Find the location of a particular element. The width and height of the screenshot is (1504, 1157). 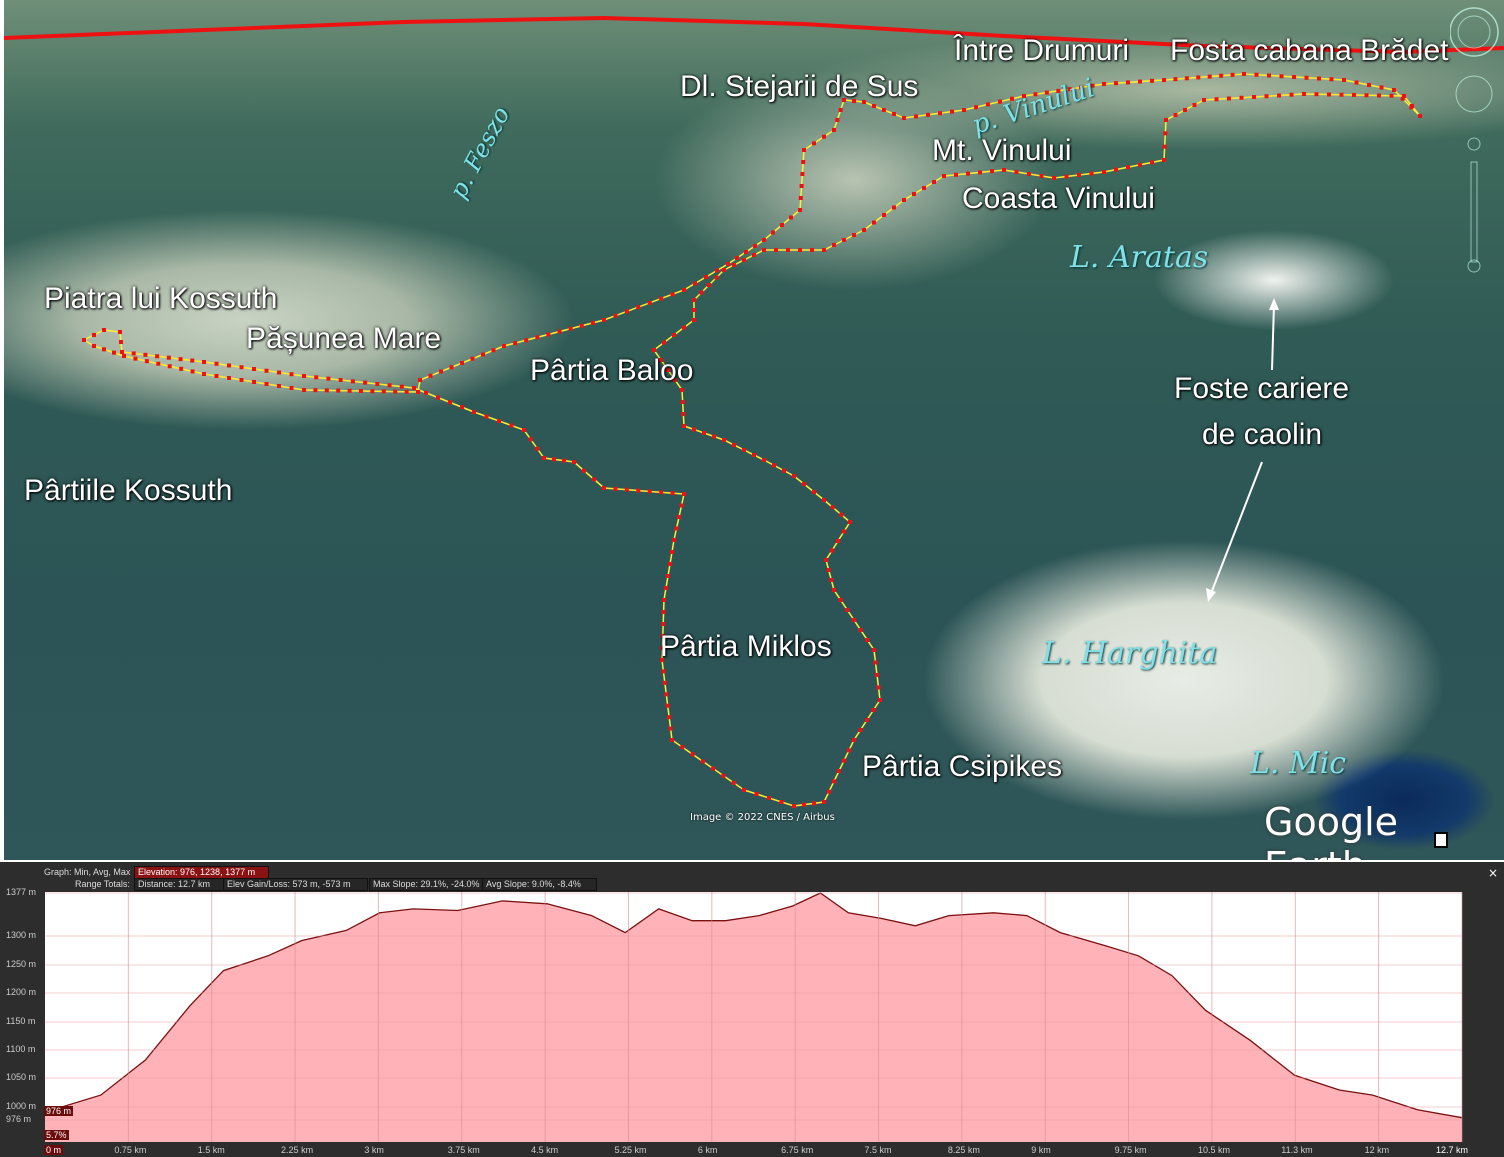

place-label: Mt. Vinului is located at coordinates (1002, 150).